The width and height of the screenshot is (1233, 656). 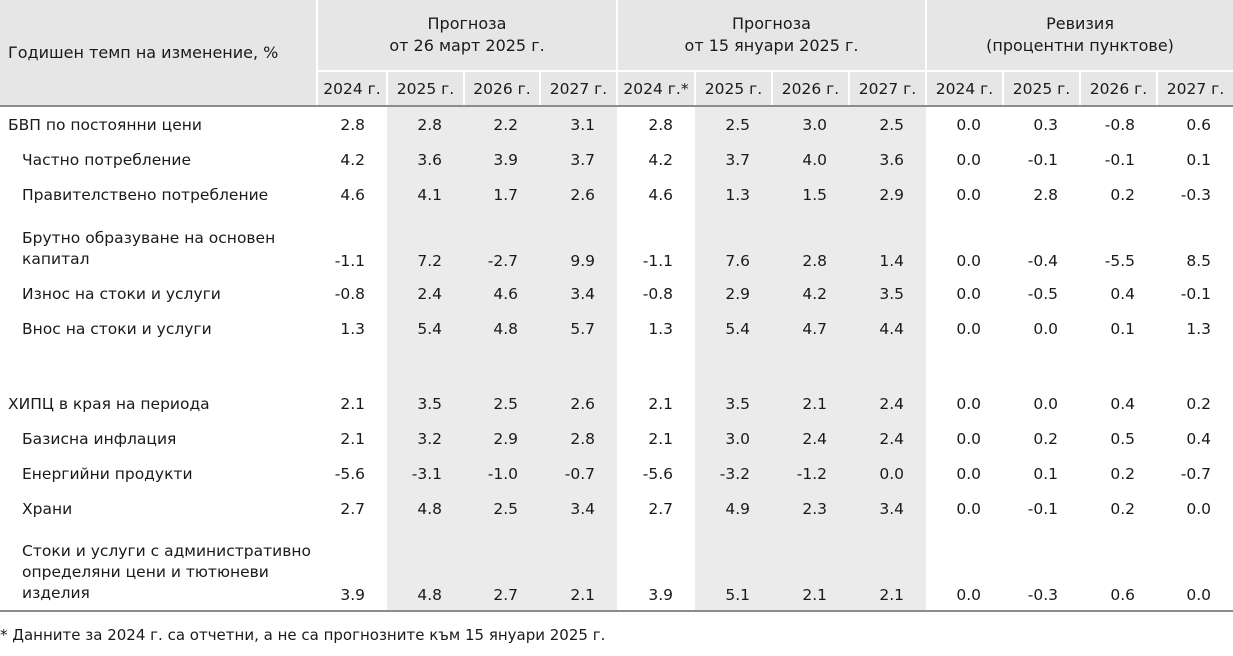 I want to click on table-cell: 9.9, so click(x=578, y=244).